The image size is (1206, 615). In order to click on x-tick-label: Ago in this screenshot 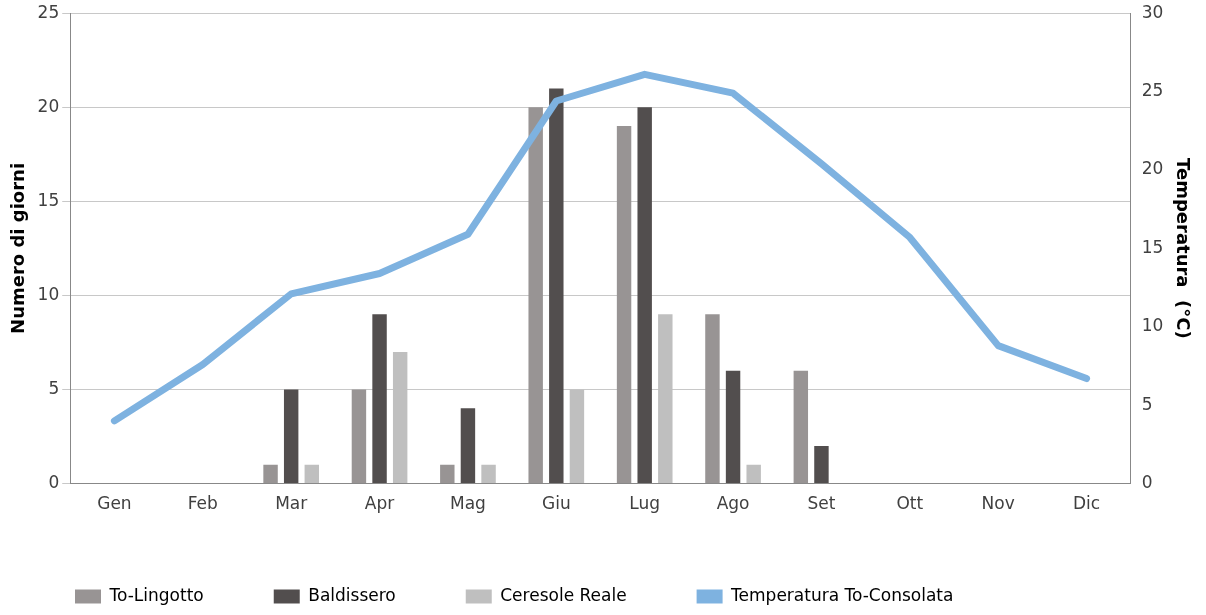, I will do `click(733, 503)`.